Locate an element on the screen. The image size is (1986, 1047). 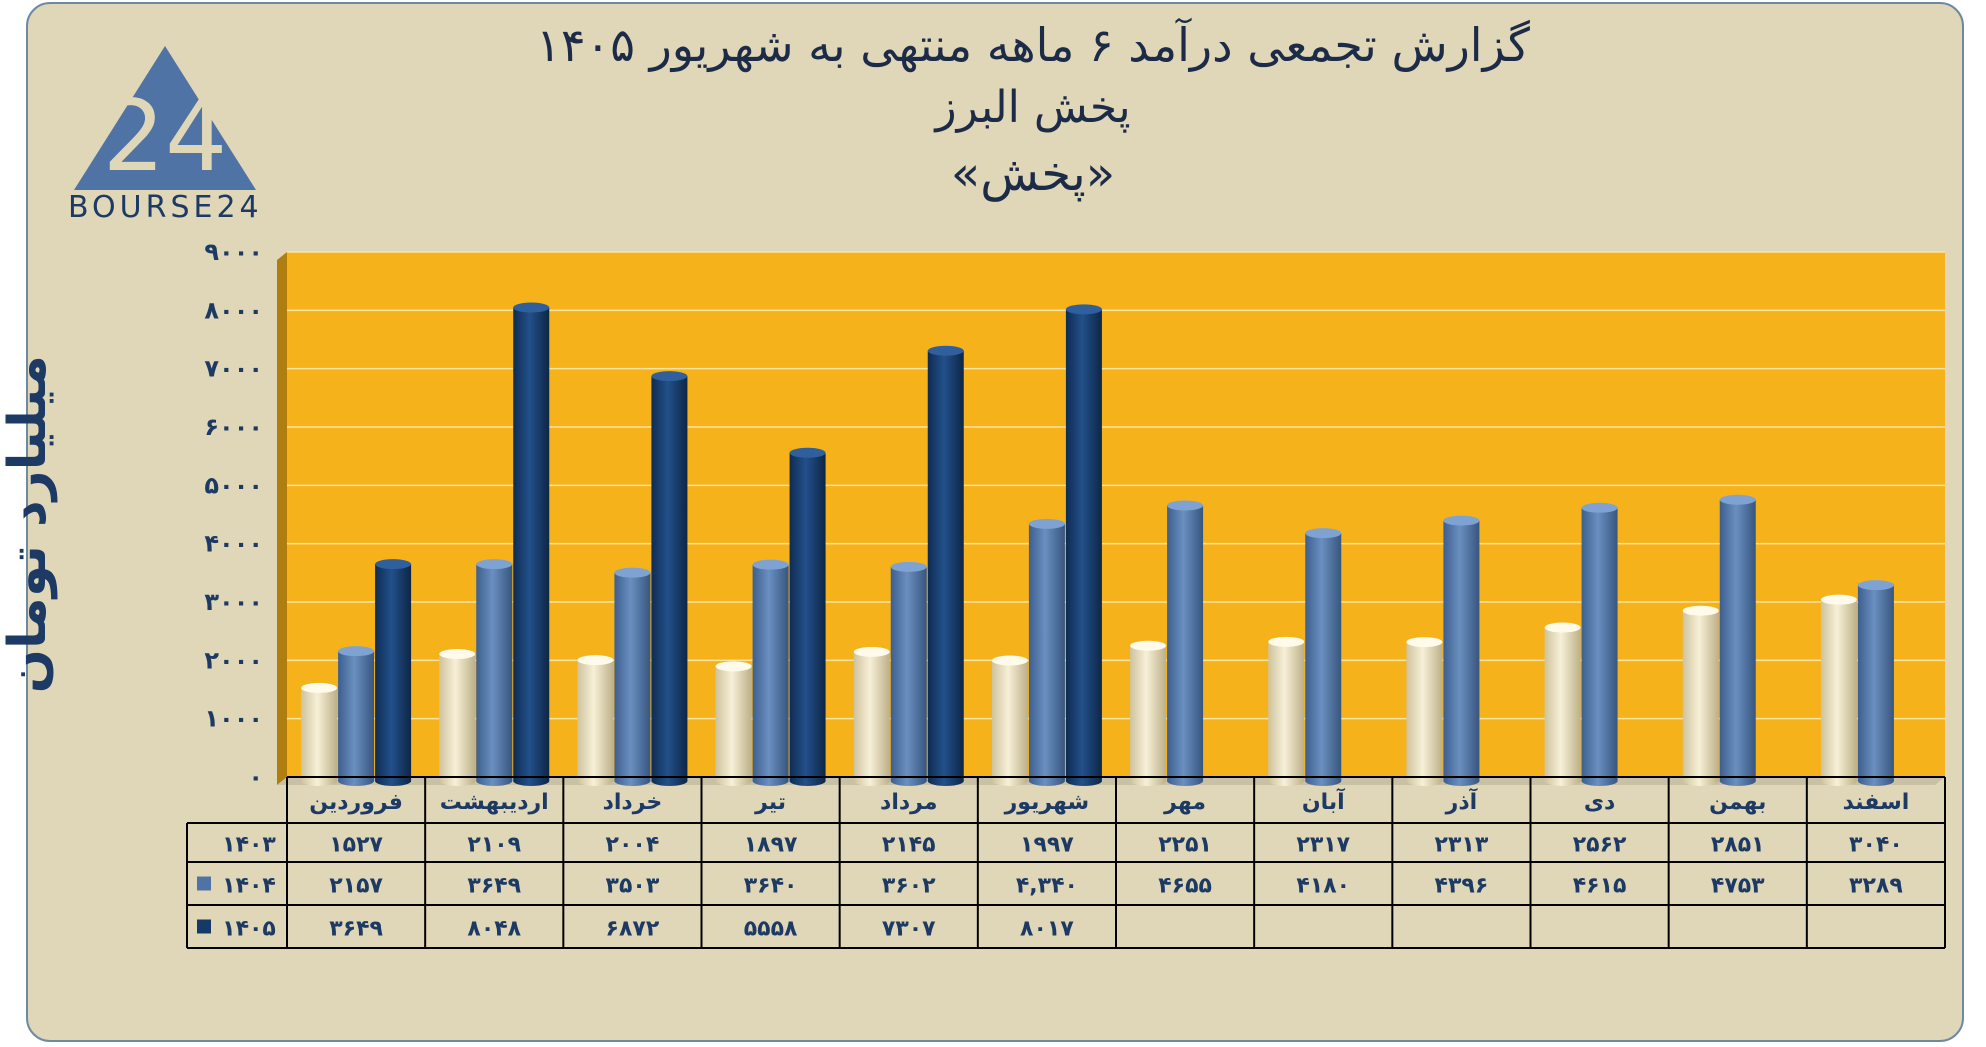
data-label-1-2: ۳۵۰۳ is located at coordinates (633, 886).